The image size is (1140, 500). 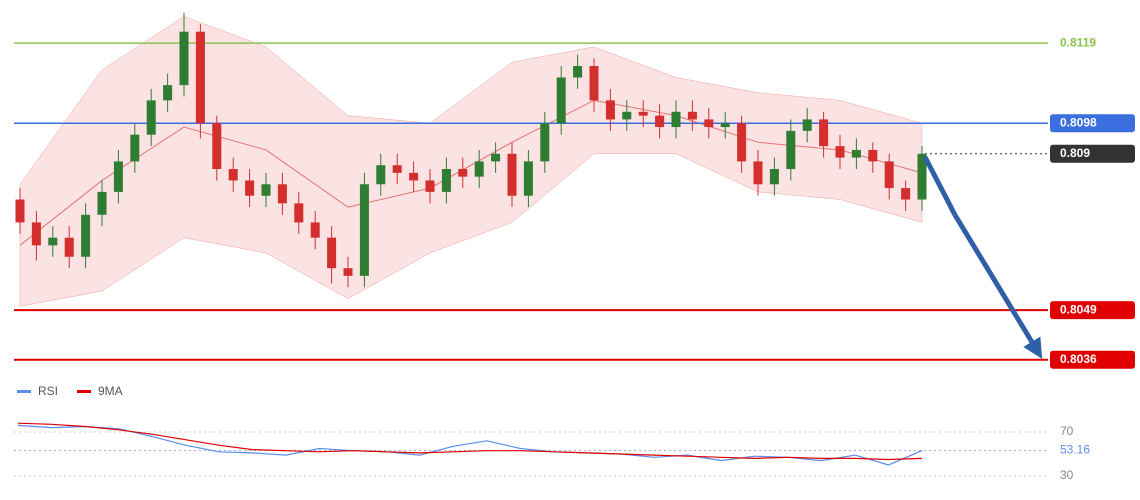 What do you see at coordinates (1078, 42) in the screenshot?
I see `price-label: 0.8119` at bounding box center [1078, 42].